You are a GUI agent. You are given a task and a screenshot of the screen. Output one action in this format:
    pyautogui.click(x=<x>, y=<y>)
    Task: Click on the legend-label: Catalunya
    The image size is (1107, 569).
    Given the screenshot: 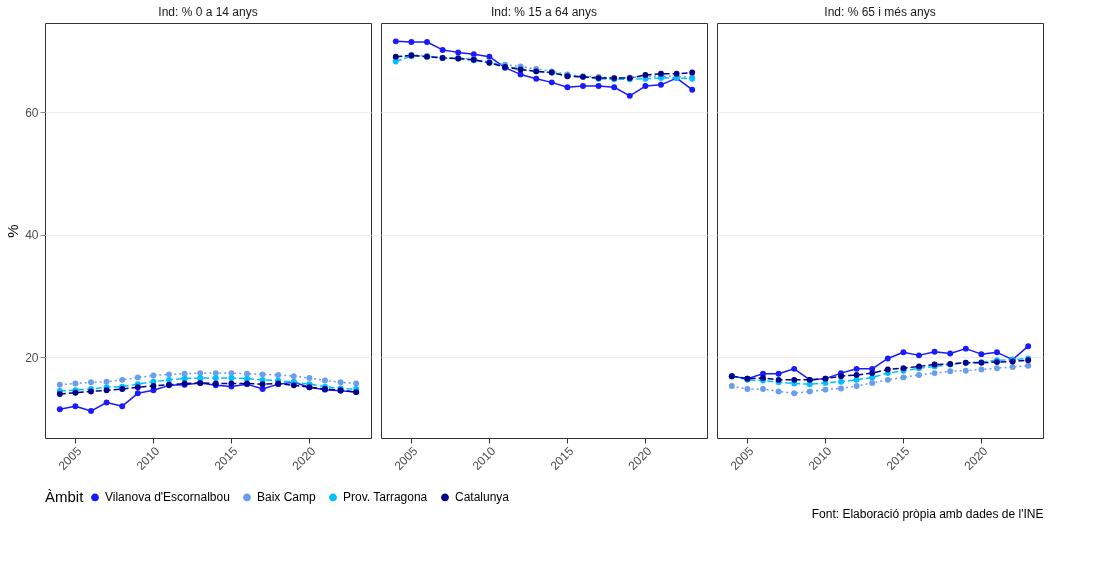 What is the action you would take?
    pyautogui.click(x=482, y=497)
    